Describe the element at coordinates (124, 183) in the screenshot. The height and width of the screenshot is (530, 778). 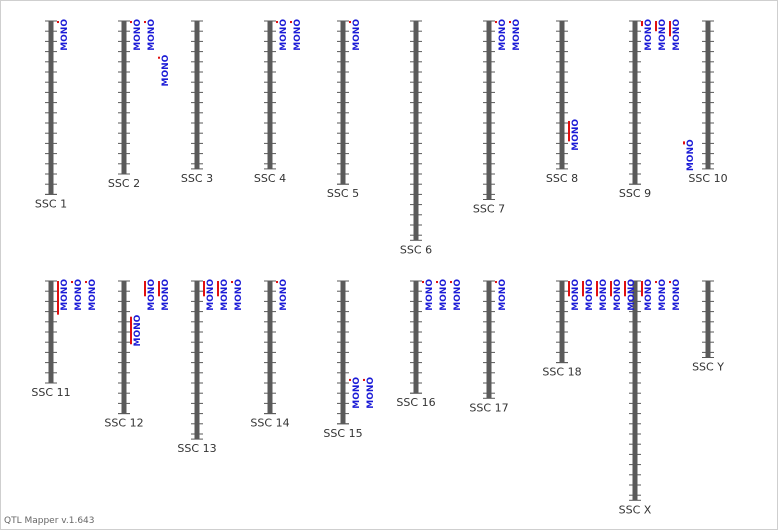
I see `chromosome-label: SSC 2` at that location.